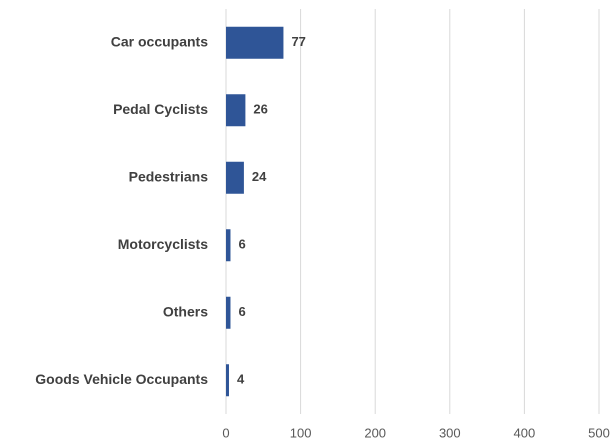 The height and width of the screenshot is (442, 612). Describe the element at coordinates (241, 379) in the screenshot. I see `value-label: 4` at that location.